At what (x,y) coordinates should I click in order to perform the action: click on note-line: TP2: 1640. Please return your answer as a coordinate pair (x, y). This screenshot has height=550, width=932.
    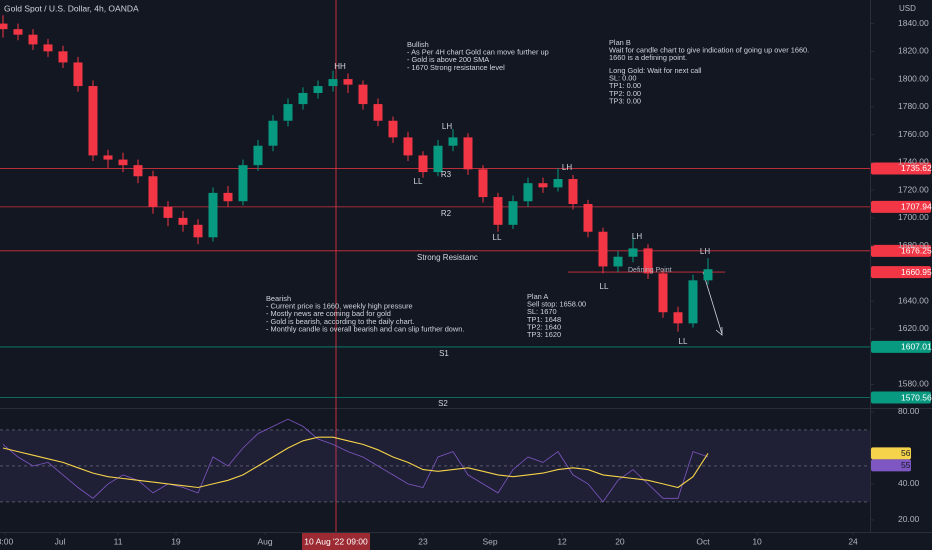
    Looking at the image, I should click on (544, 326).